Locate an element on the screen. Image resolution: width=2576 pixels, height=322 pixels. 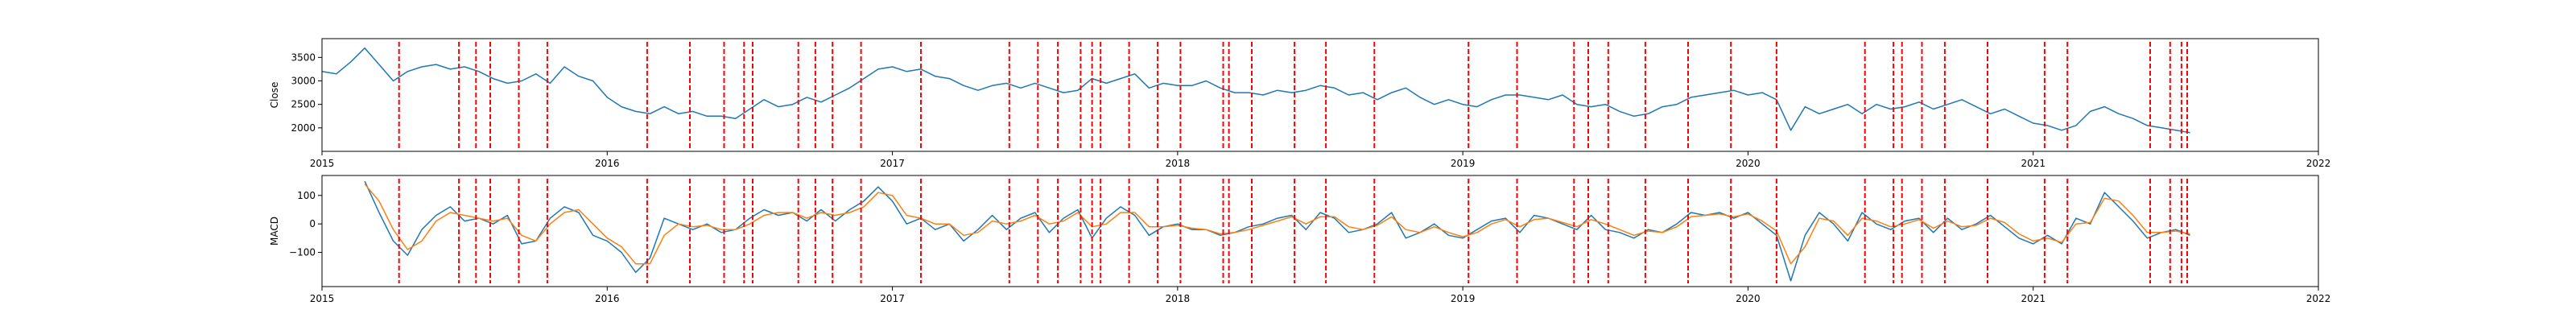
panel-2-x-tick-label-6: 2020 is located at coordinates (1748, 298).